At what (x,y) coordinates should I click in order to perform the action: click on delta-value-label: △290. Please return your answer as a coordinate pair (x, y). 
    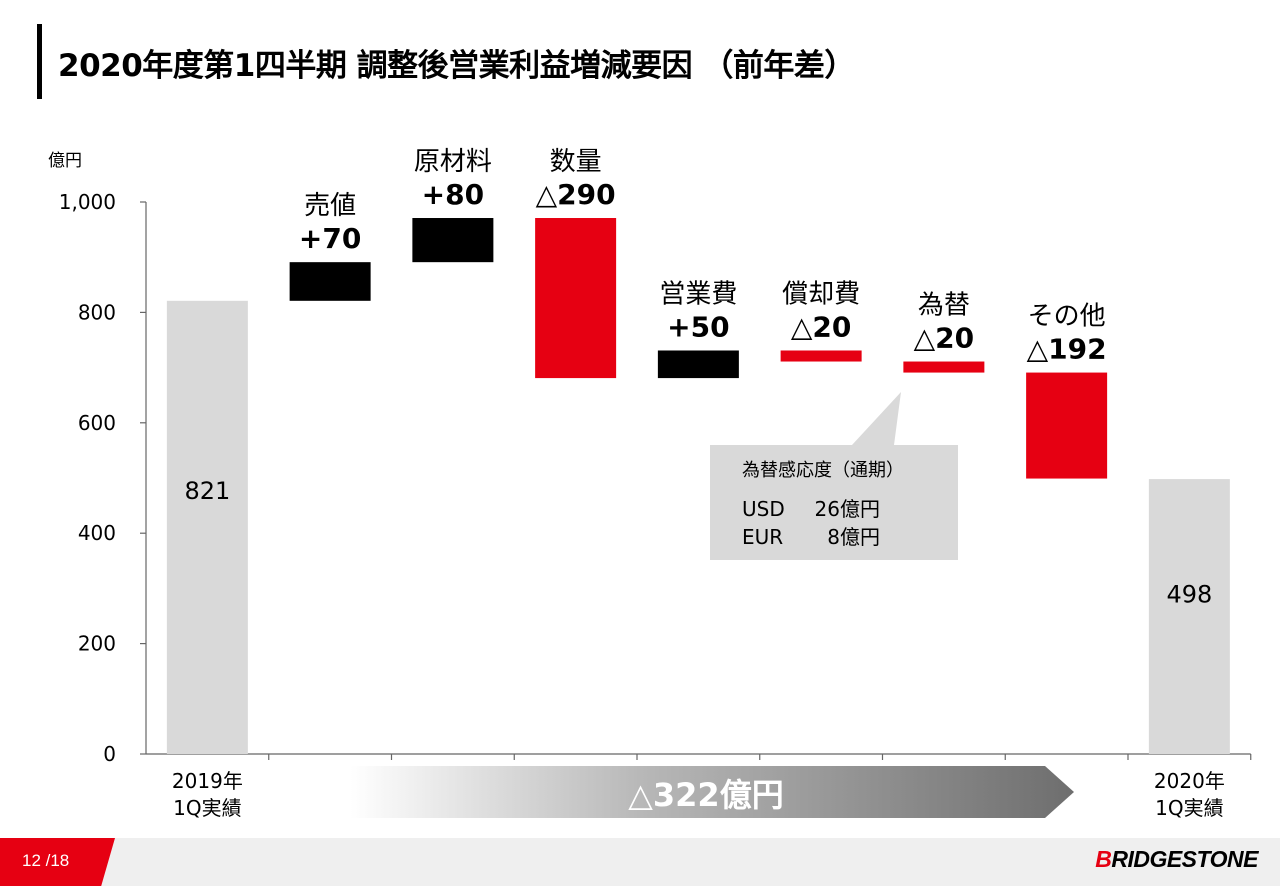
    Looking at the image, I should click on (576, 194).